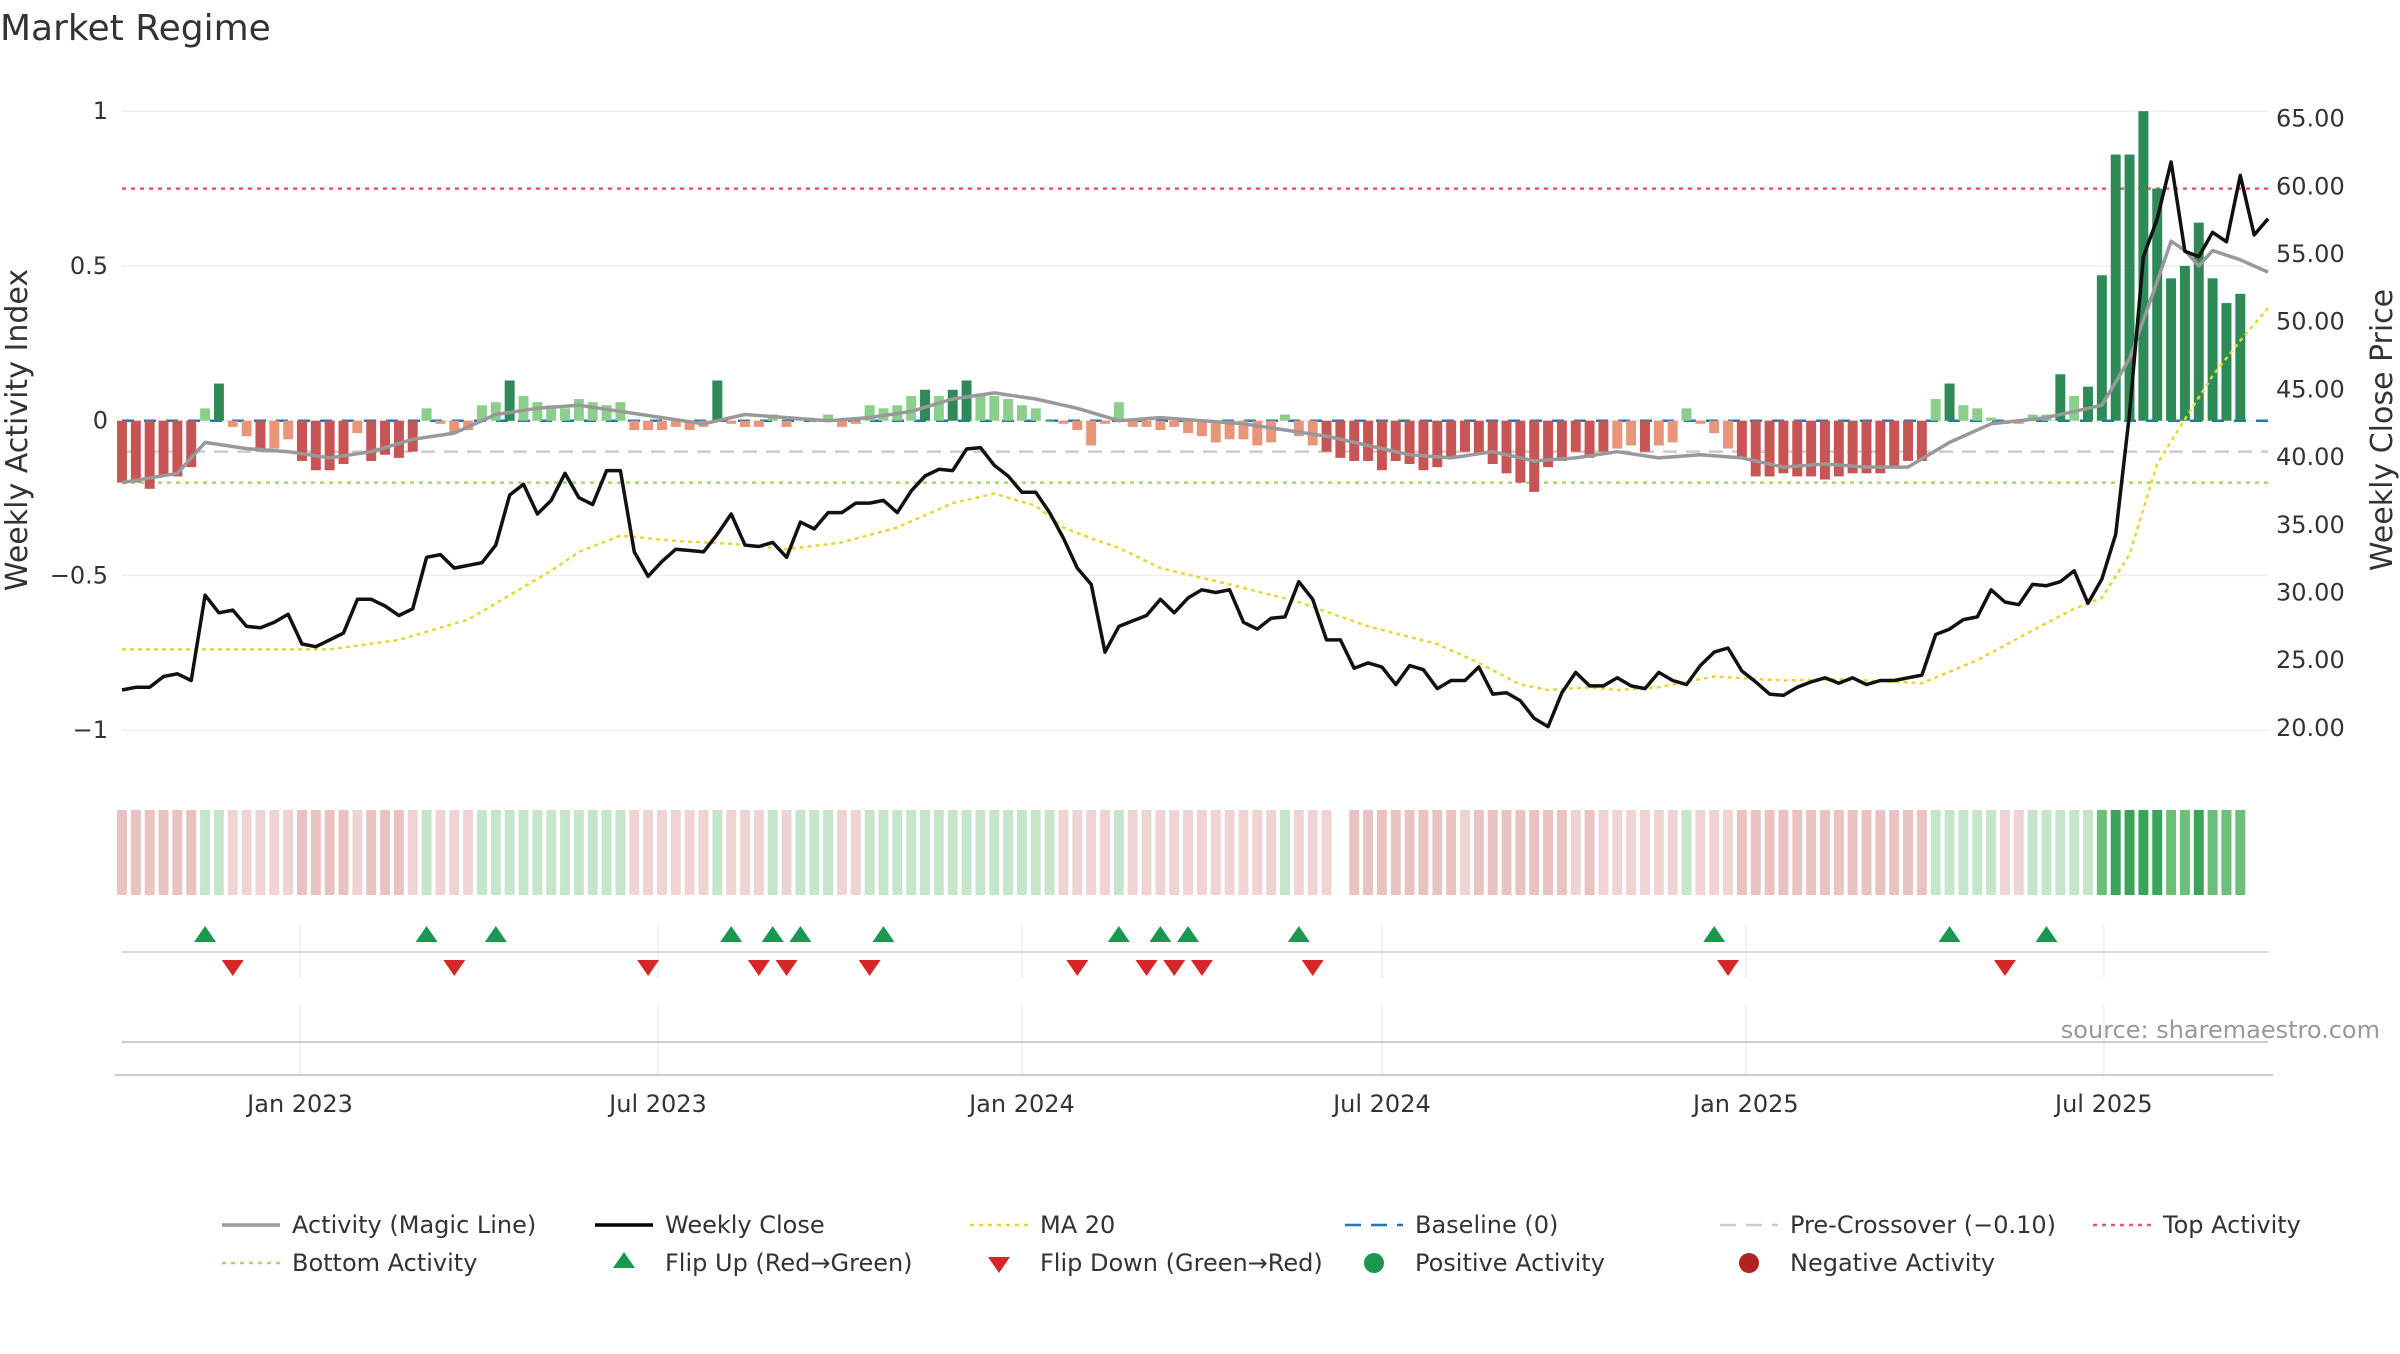  What do you see at coordinates (1042, 1225) in the screenshot?
I see `legend-item: MA 20` at bounding box center [1042, 1225].